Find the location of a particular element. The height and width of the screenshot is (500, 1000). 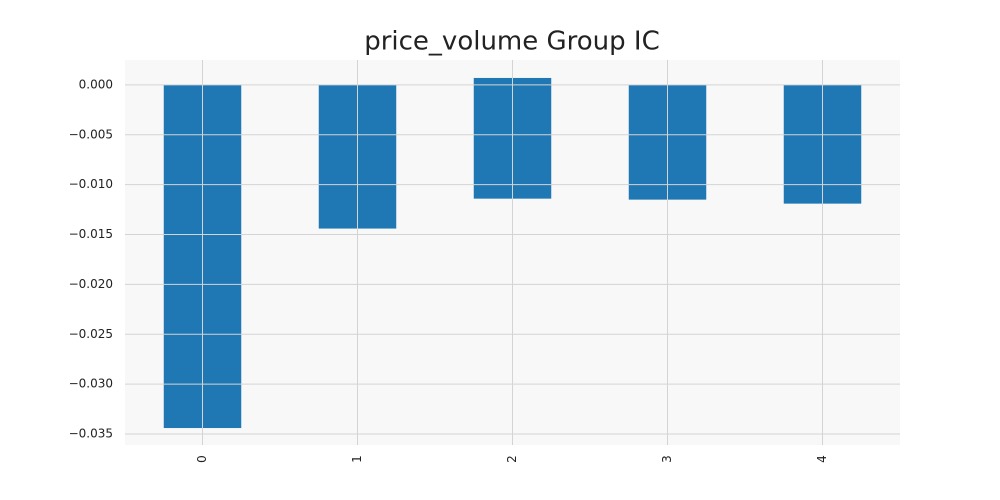

y-tick-label: −0.030 is located at coordinates (91, 384).